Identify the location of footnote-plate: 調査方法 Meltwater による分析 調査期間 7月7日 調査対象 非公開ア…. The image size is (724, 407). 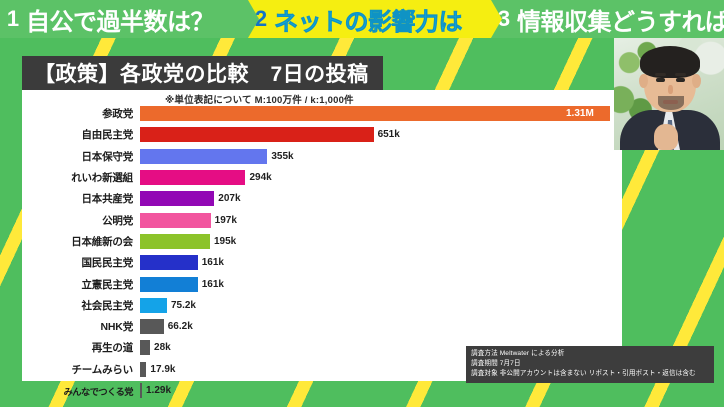
(590, 364).